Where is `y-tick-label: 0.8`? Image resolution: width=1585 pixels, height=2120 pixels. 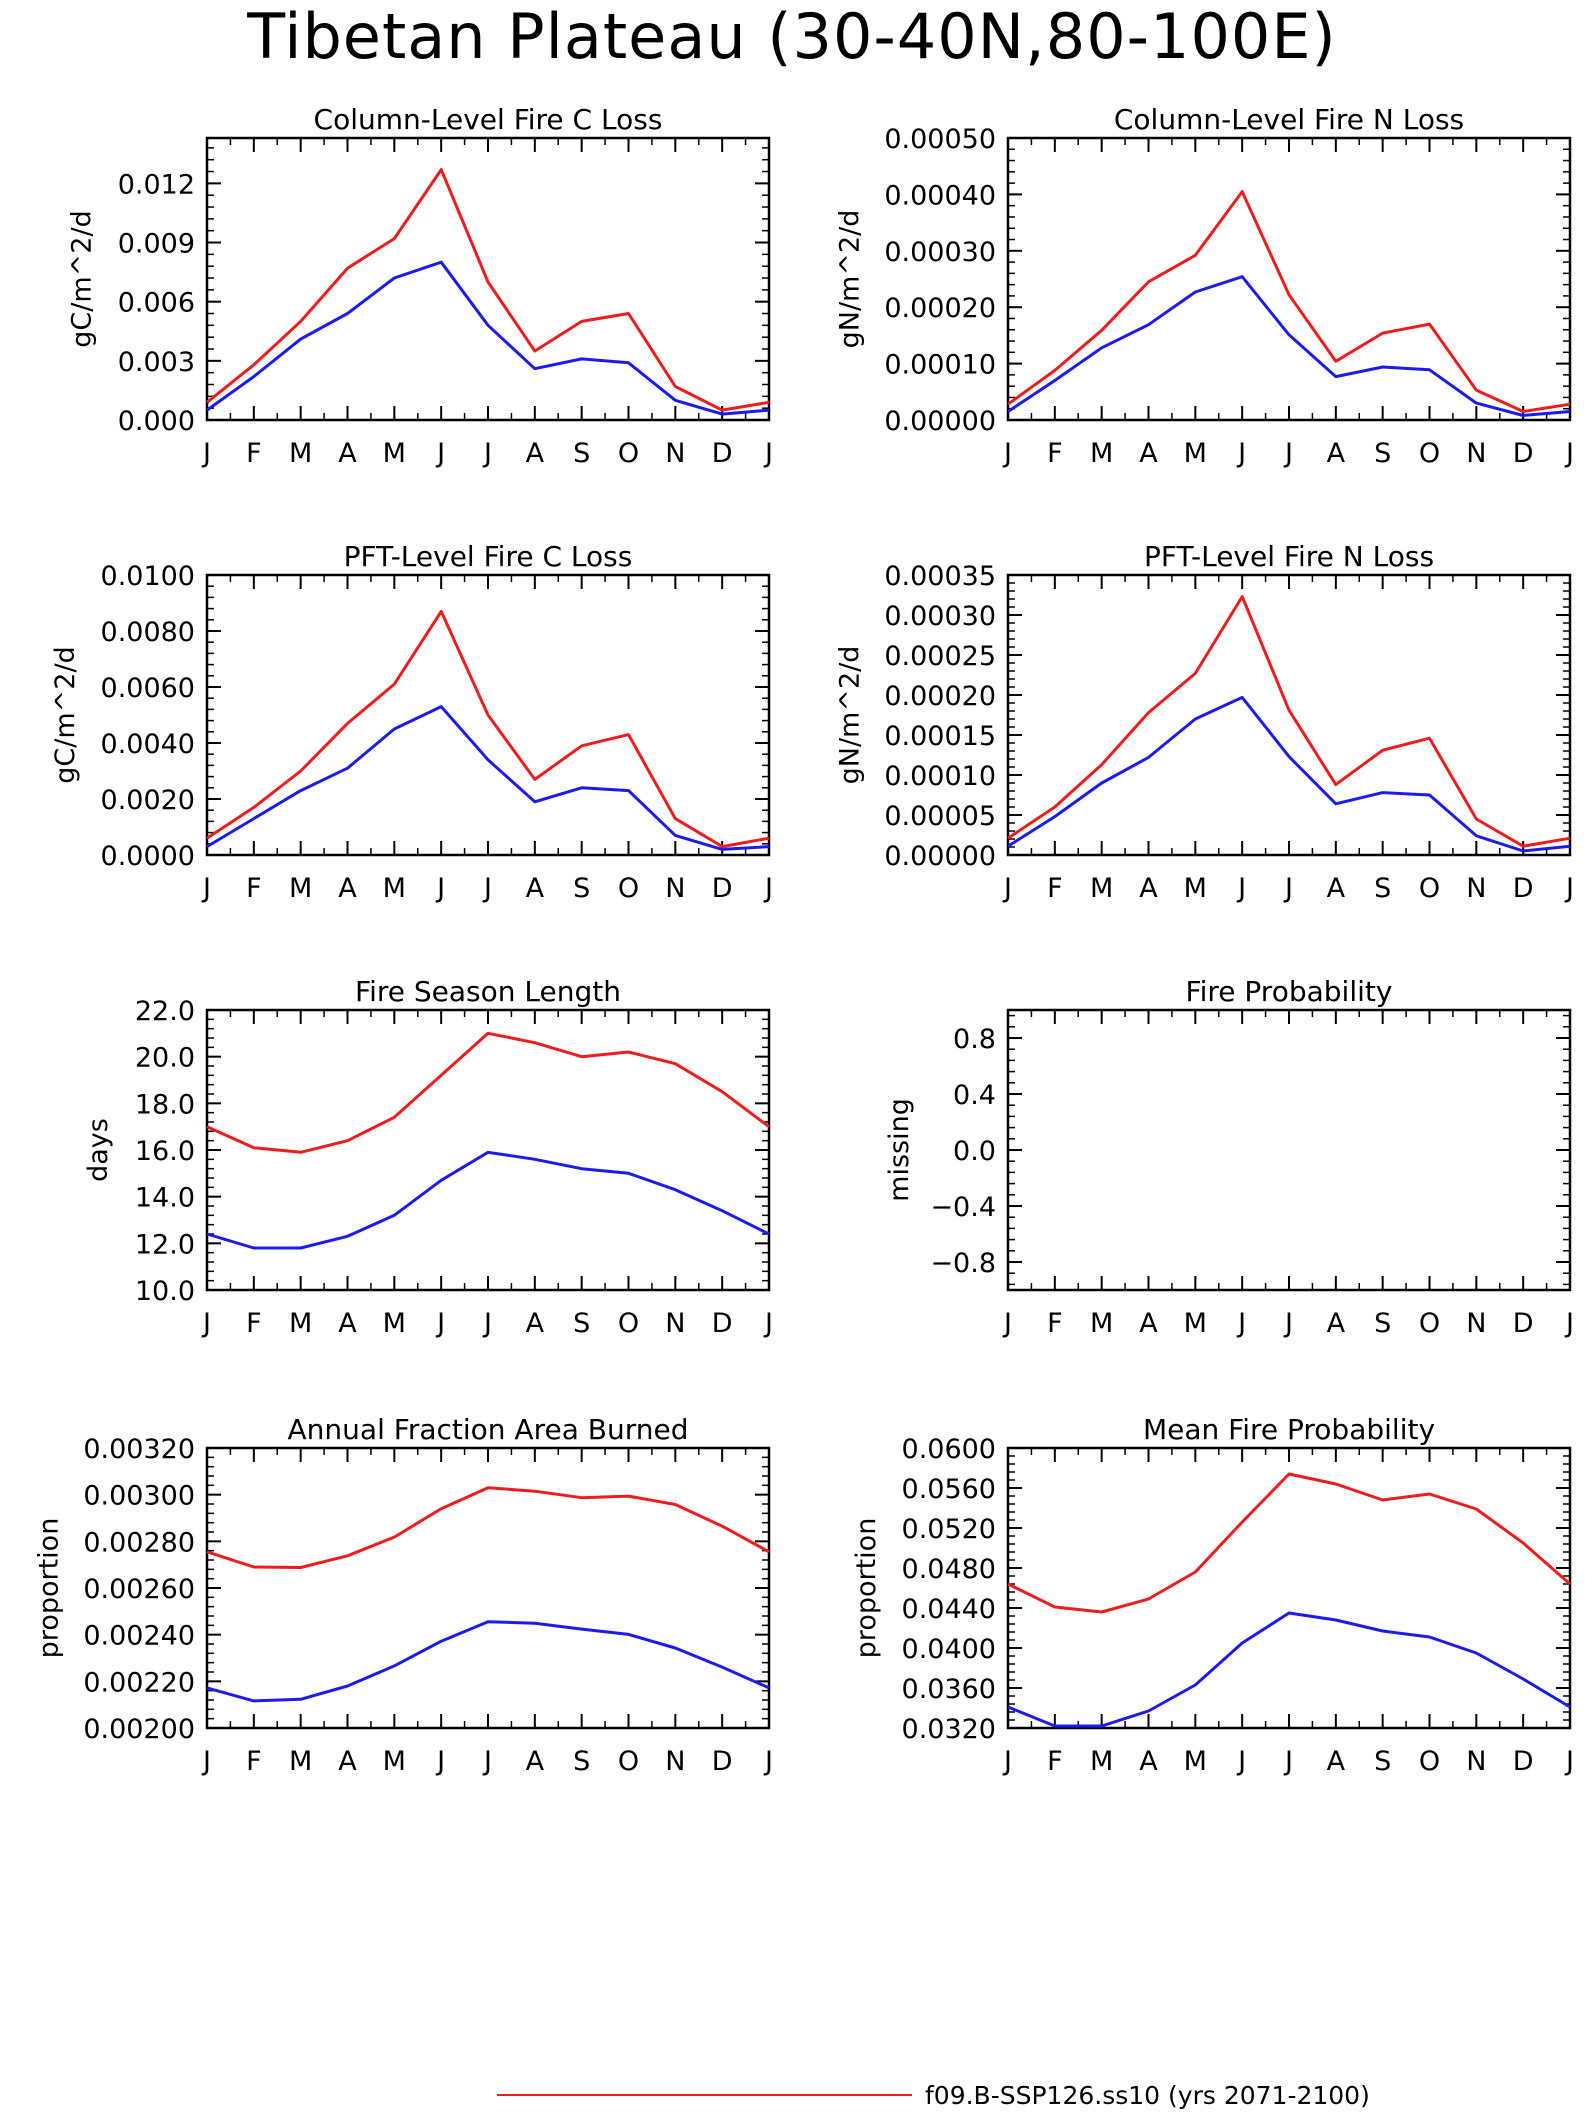 y-tick-label: 0.8 is located at coordinates (974, 1039).